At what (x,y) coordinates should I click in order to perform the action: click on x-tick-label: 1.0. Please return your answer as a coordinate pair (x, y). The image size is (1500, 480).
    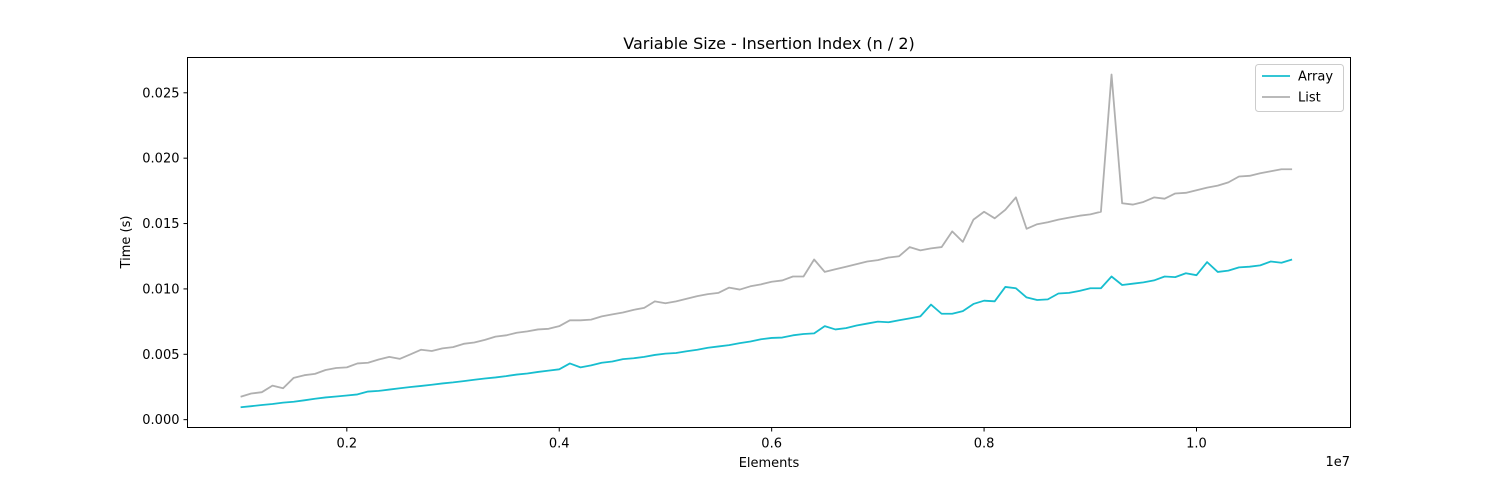
    Looking at the image, I should click on (1196, 444).